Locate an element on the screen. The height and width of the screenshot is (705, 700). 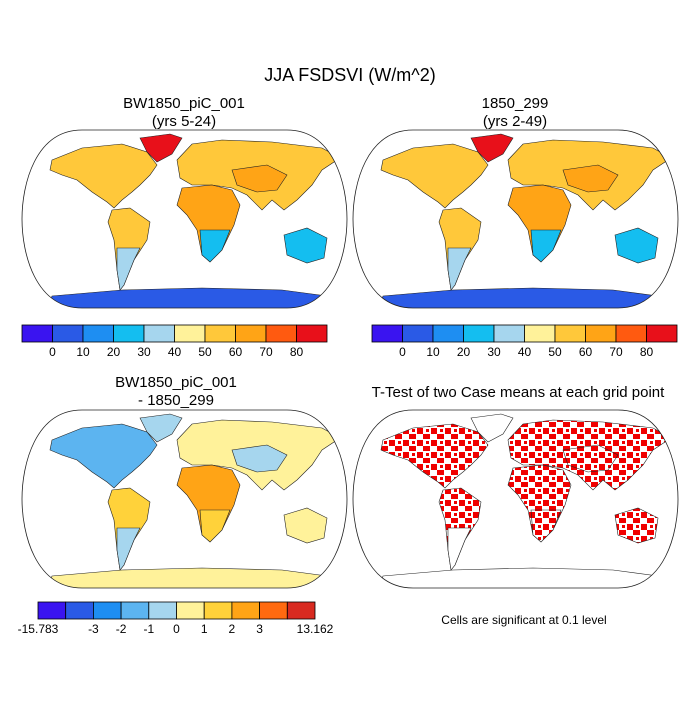
figure-title: JJA FSDSVI (W/m^2) is located at coordinates (349, 75).